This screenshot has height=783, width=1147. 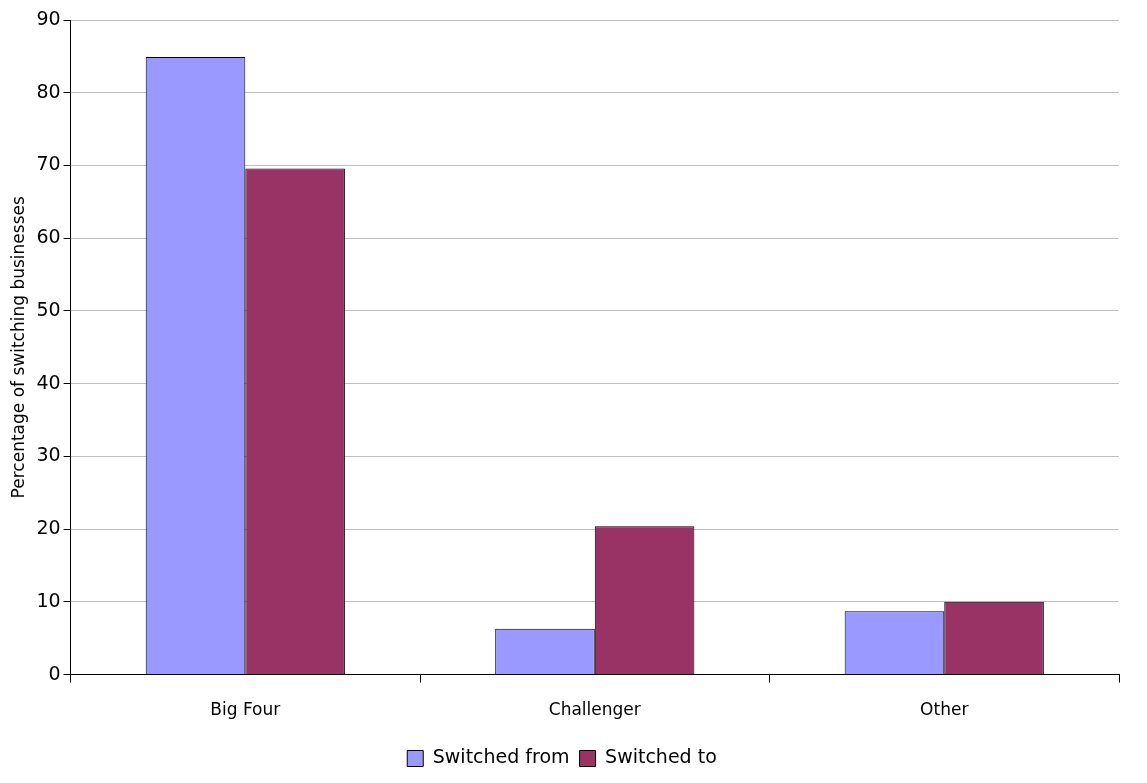 What do you see at coordinates (48, 599) in the screenshot?
I see `y-tick-label: 10` at bounding box center [48, 599].